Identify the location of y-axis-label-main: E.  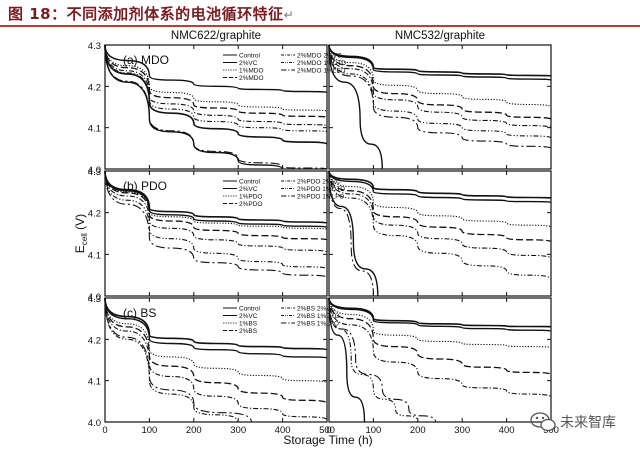
(80, 249).